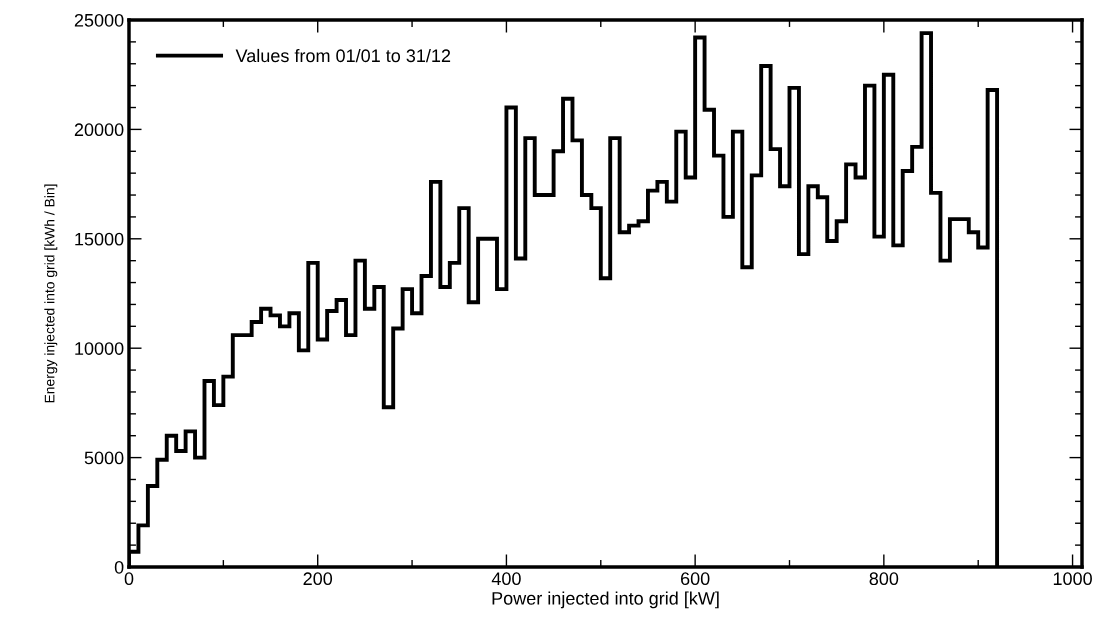  Describe the element at coordinates (506, 579) in the screenshot. I see `x-tick-label: 400` at that location.